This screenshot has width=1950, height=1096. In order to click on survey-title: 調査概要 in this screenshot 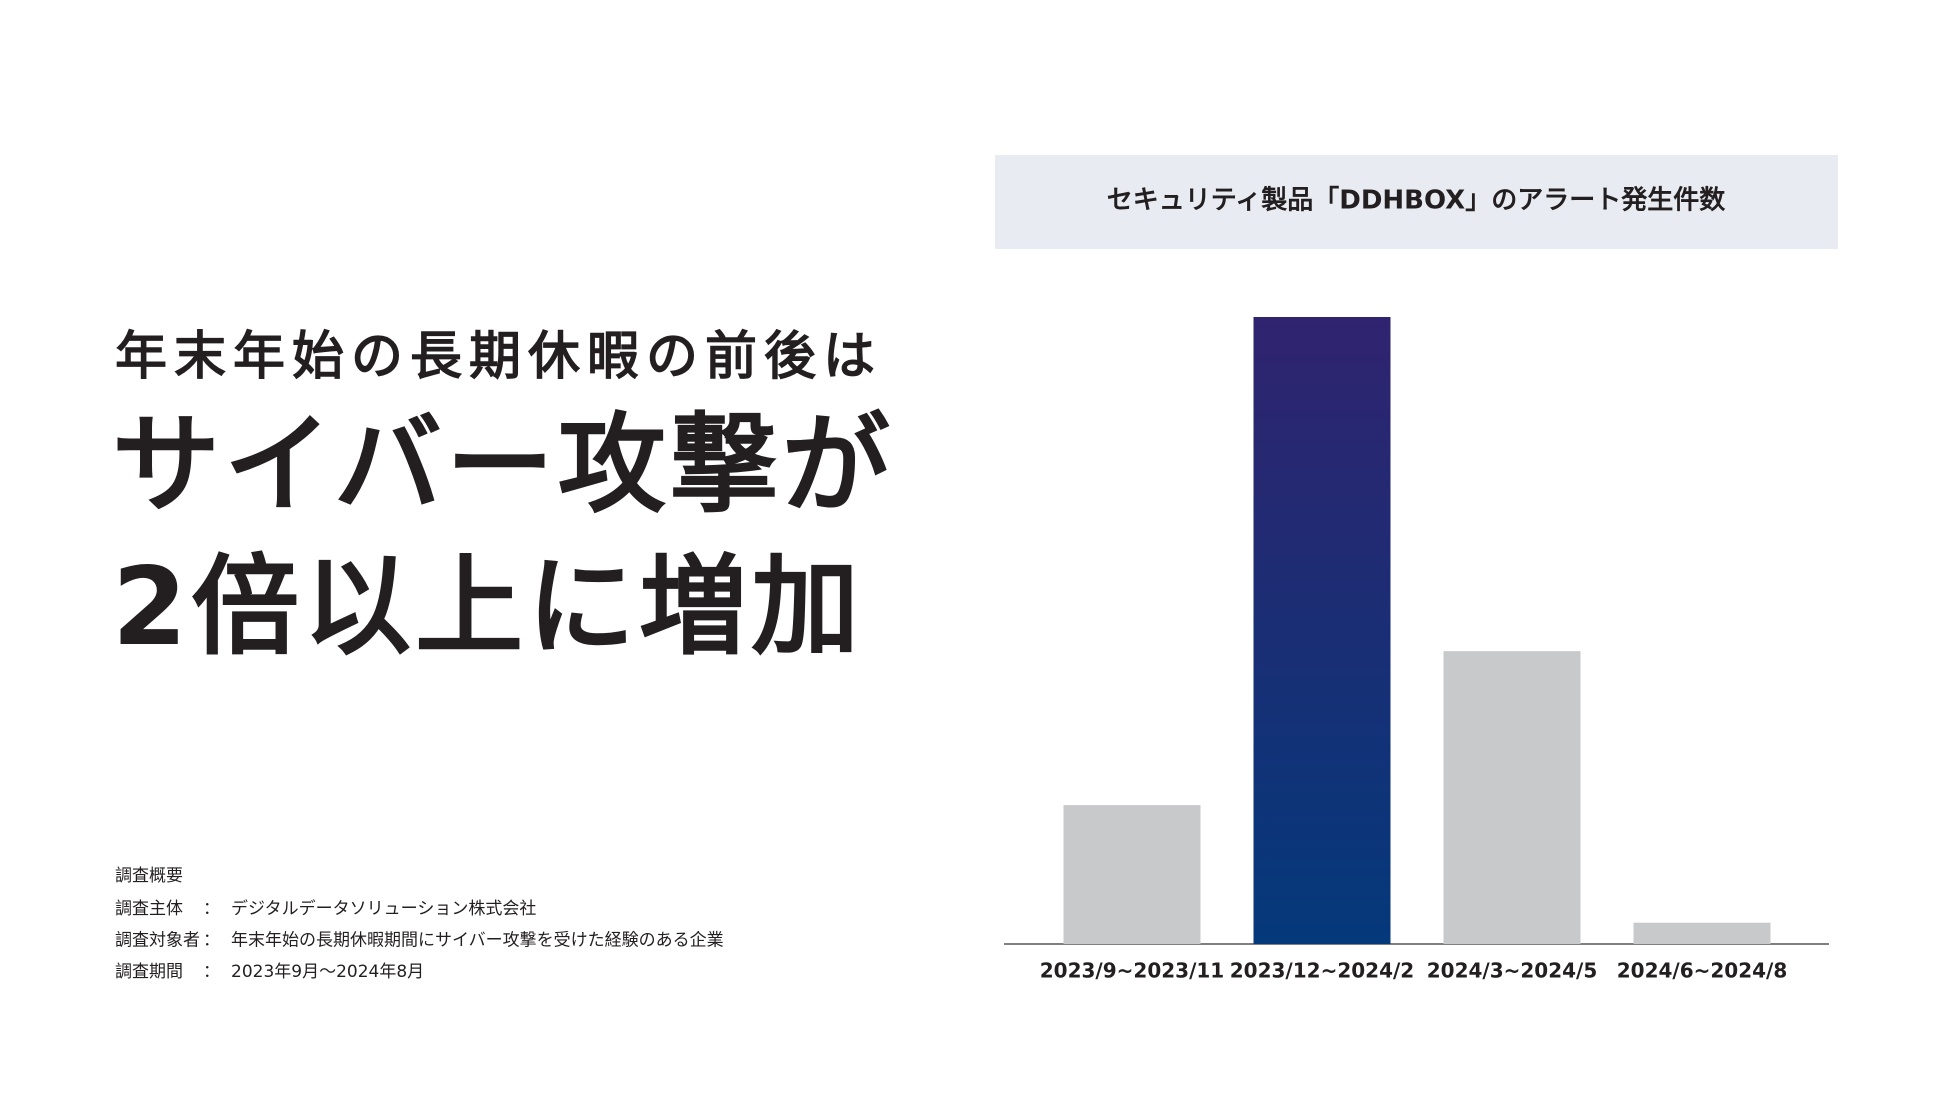, I will do `click(149, 876)`.